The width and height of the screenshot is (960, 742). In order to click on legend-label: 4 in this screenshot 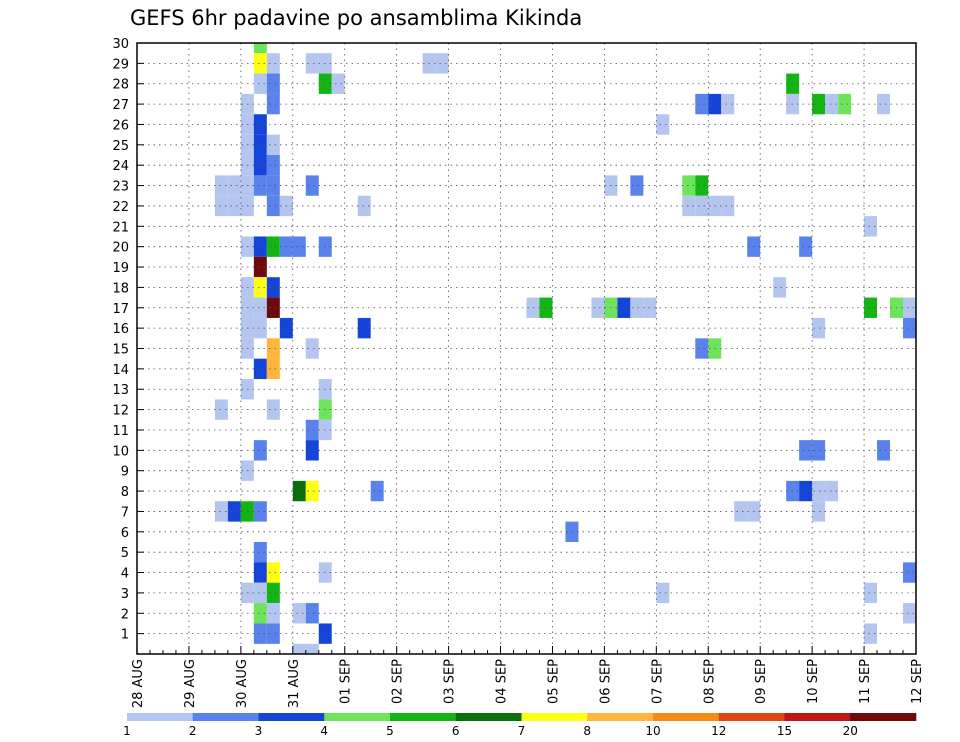, I will do `click(324, 731)`.